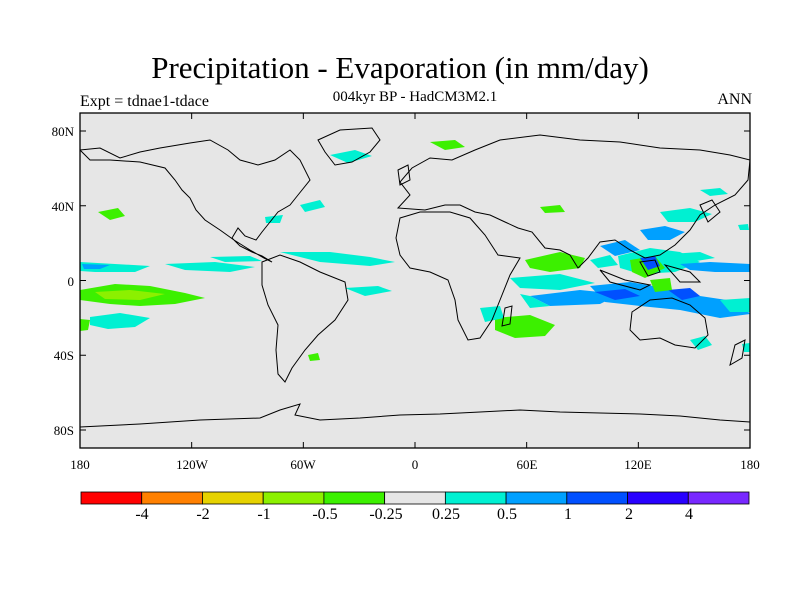 This screenshot has height=600, width=800. I want to click on coastline-south-america, so click(305, 318).